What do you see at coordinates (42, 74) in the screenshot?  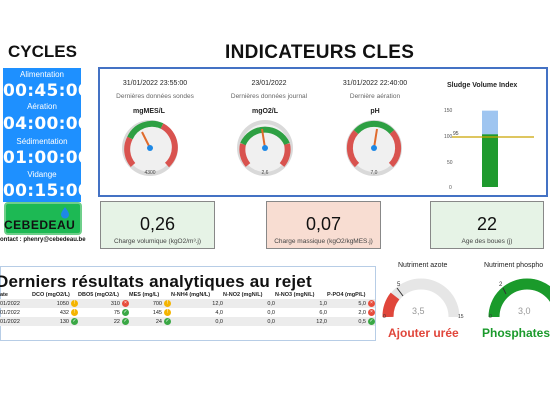 I see `cycle-label-alimentation: Alimentation` at bounding box center [42, 74].